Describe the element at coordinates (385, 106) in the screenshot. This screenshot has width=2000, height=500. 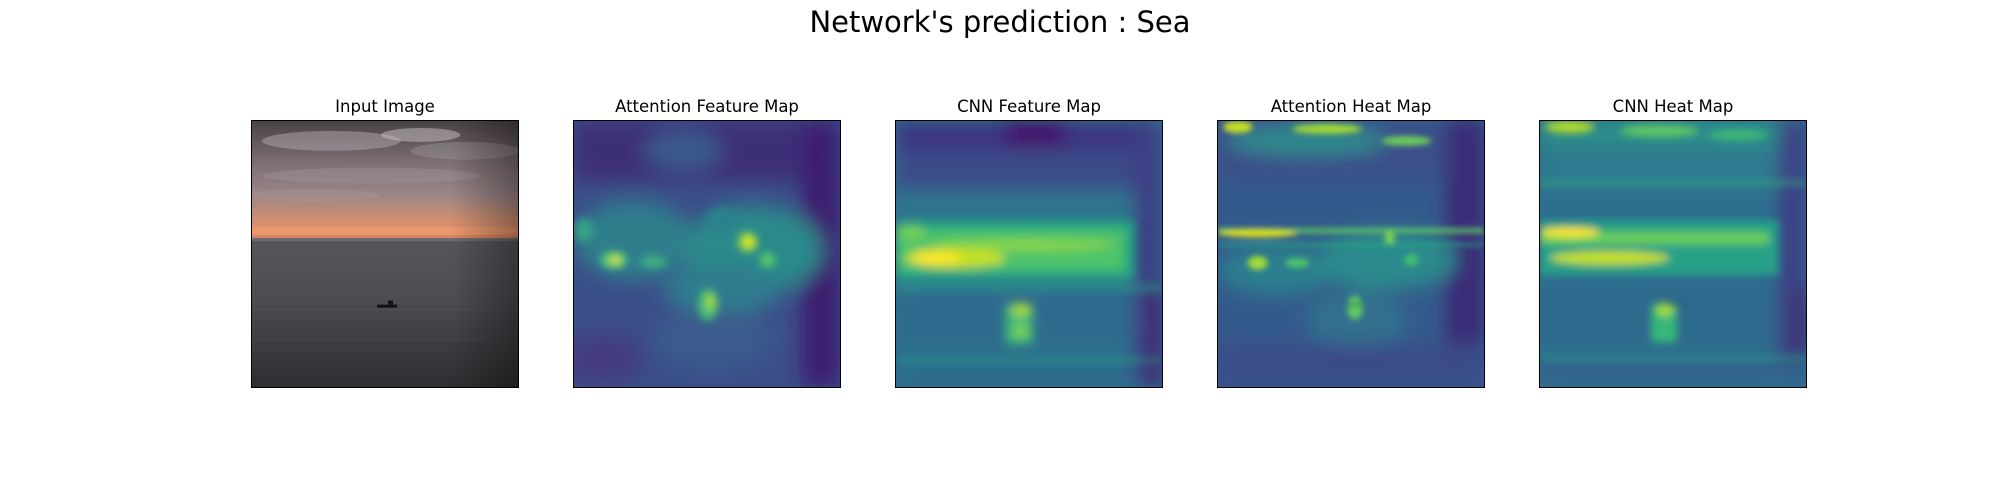
I see `panel-title: Input Image` at that location.